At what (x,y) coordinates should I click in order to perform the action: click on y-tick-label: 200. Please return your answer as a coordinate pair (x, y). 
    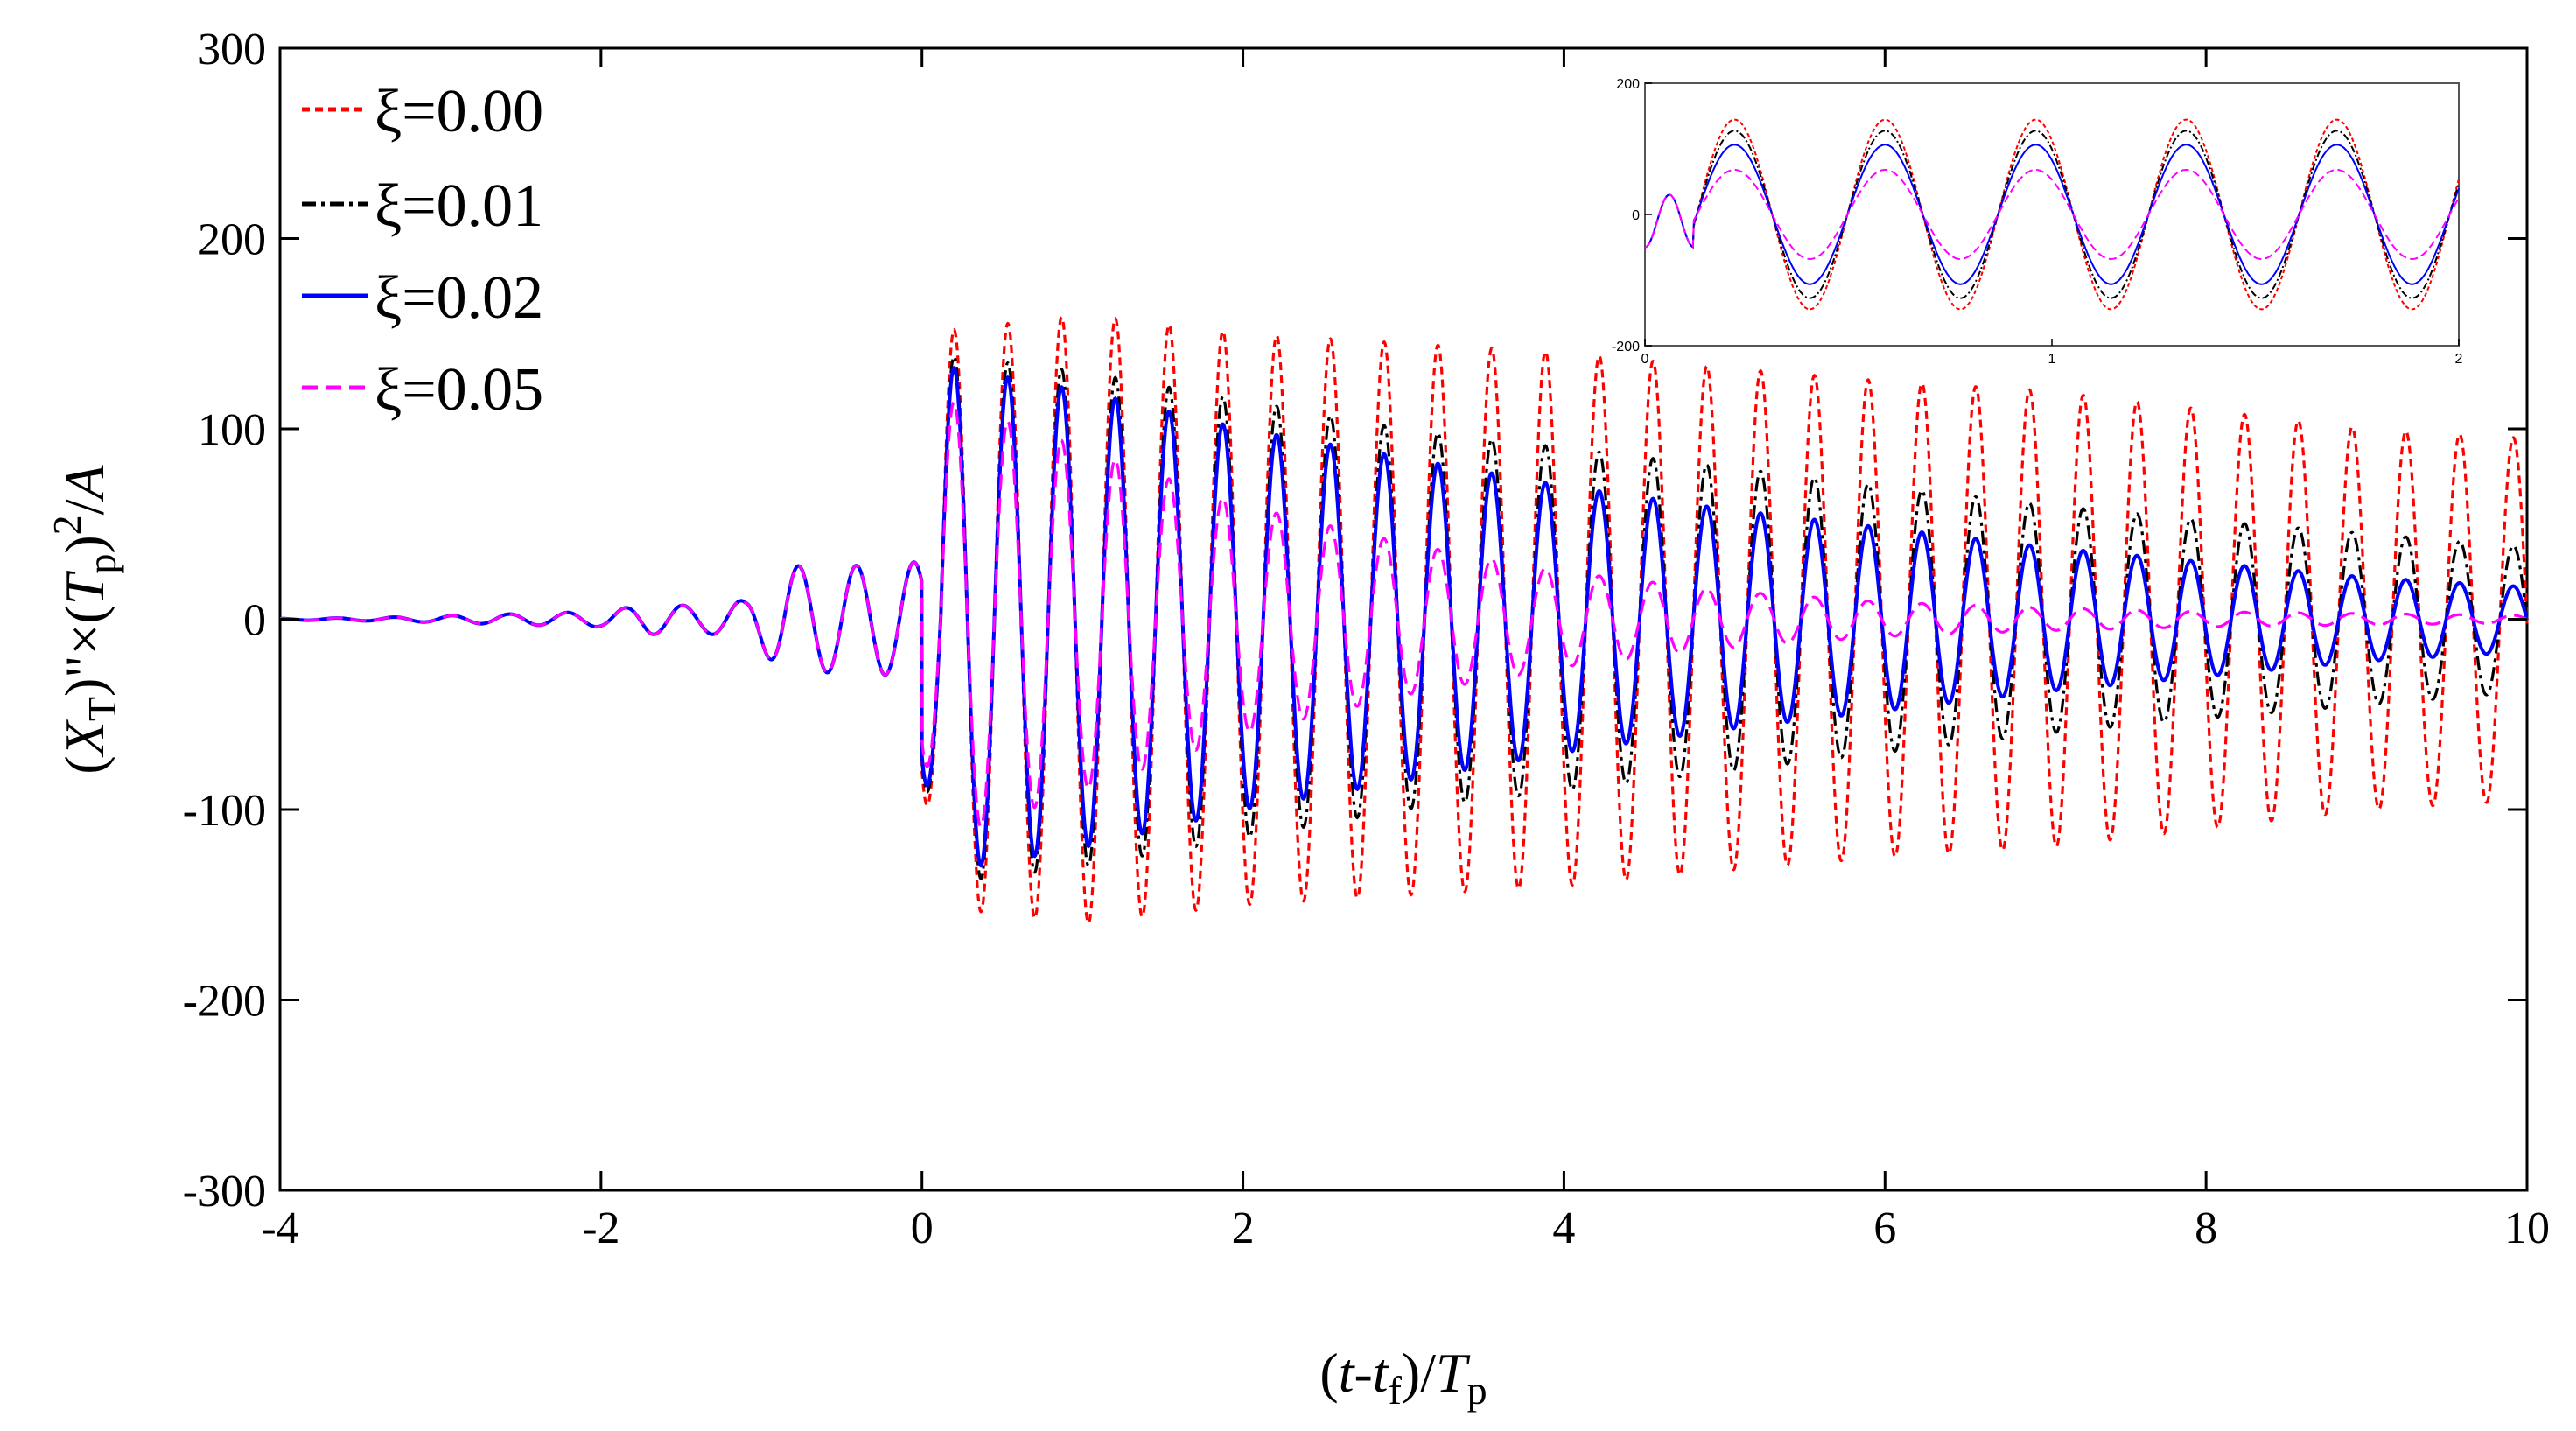
    Looking at the image, I should click on (232, 240).